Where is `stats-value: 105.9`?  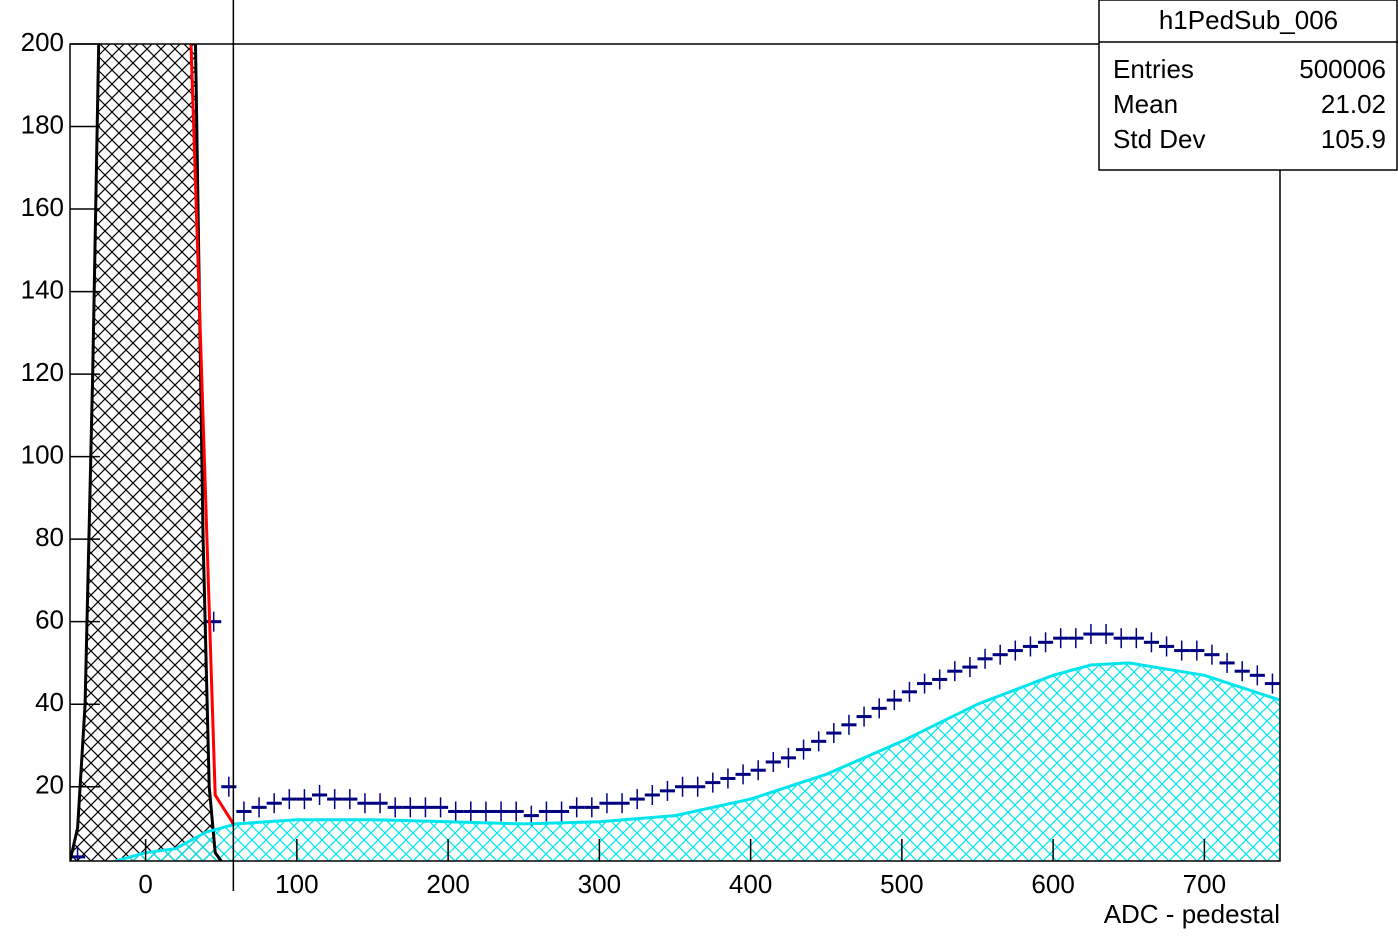 stats-value: 105.9 is located at coordinates (1353, 139).